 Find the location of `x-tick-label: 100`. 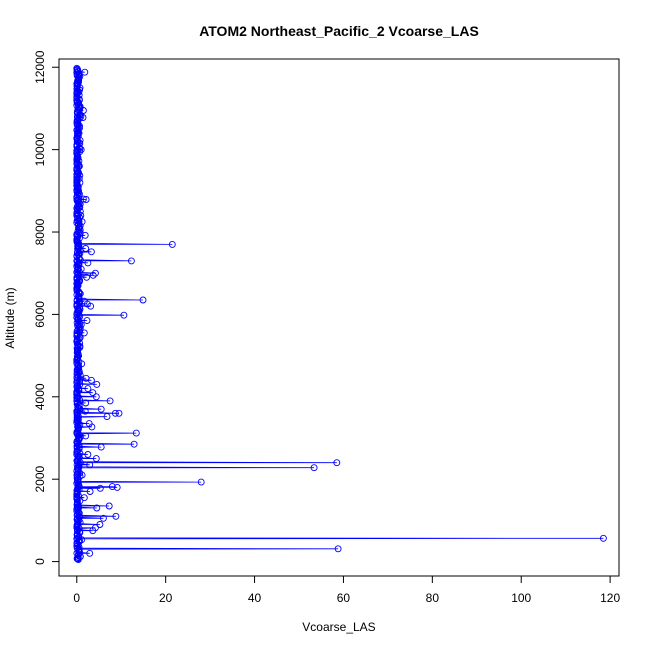

x-tick-label: 100 is located at coordinates (521, 598).